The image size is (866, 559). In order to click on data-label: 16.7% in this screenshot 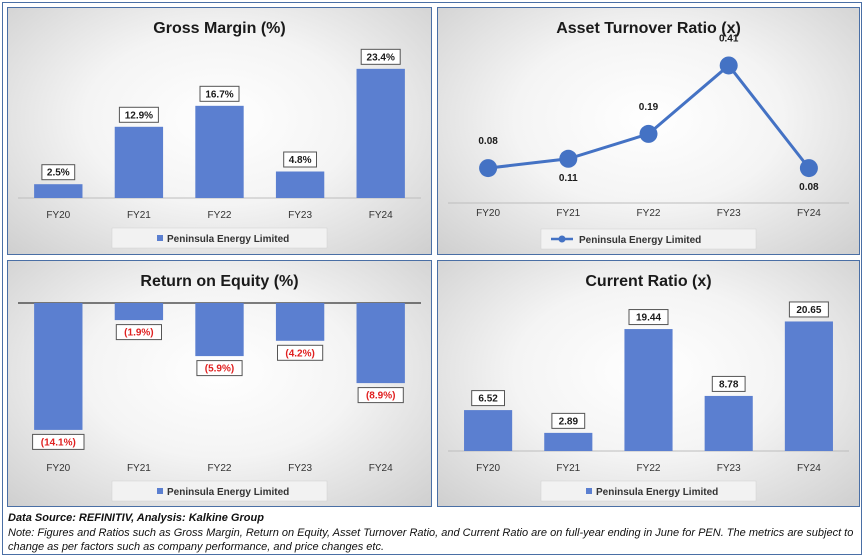, I will do `click(219, 94)`.